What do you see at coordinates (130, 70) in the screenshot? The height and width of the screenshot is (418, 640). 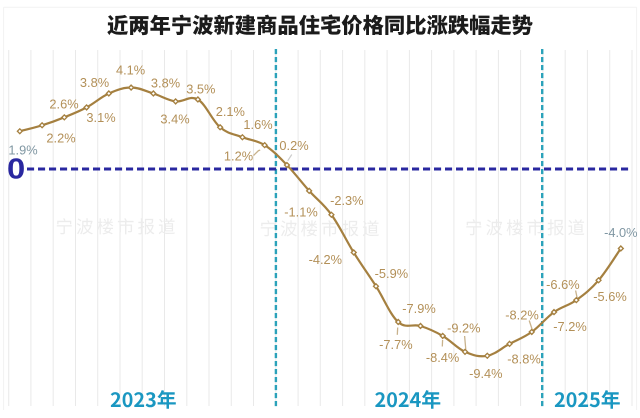 I see `svg-text: 4.1%` at bounding box center [130, 70].